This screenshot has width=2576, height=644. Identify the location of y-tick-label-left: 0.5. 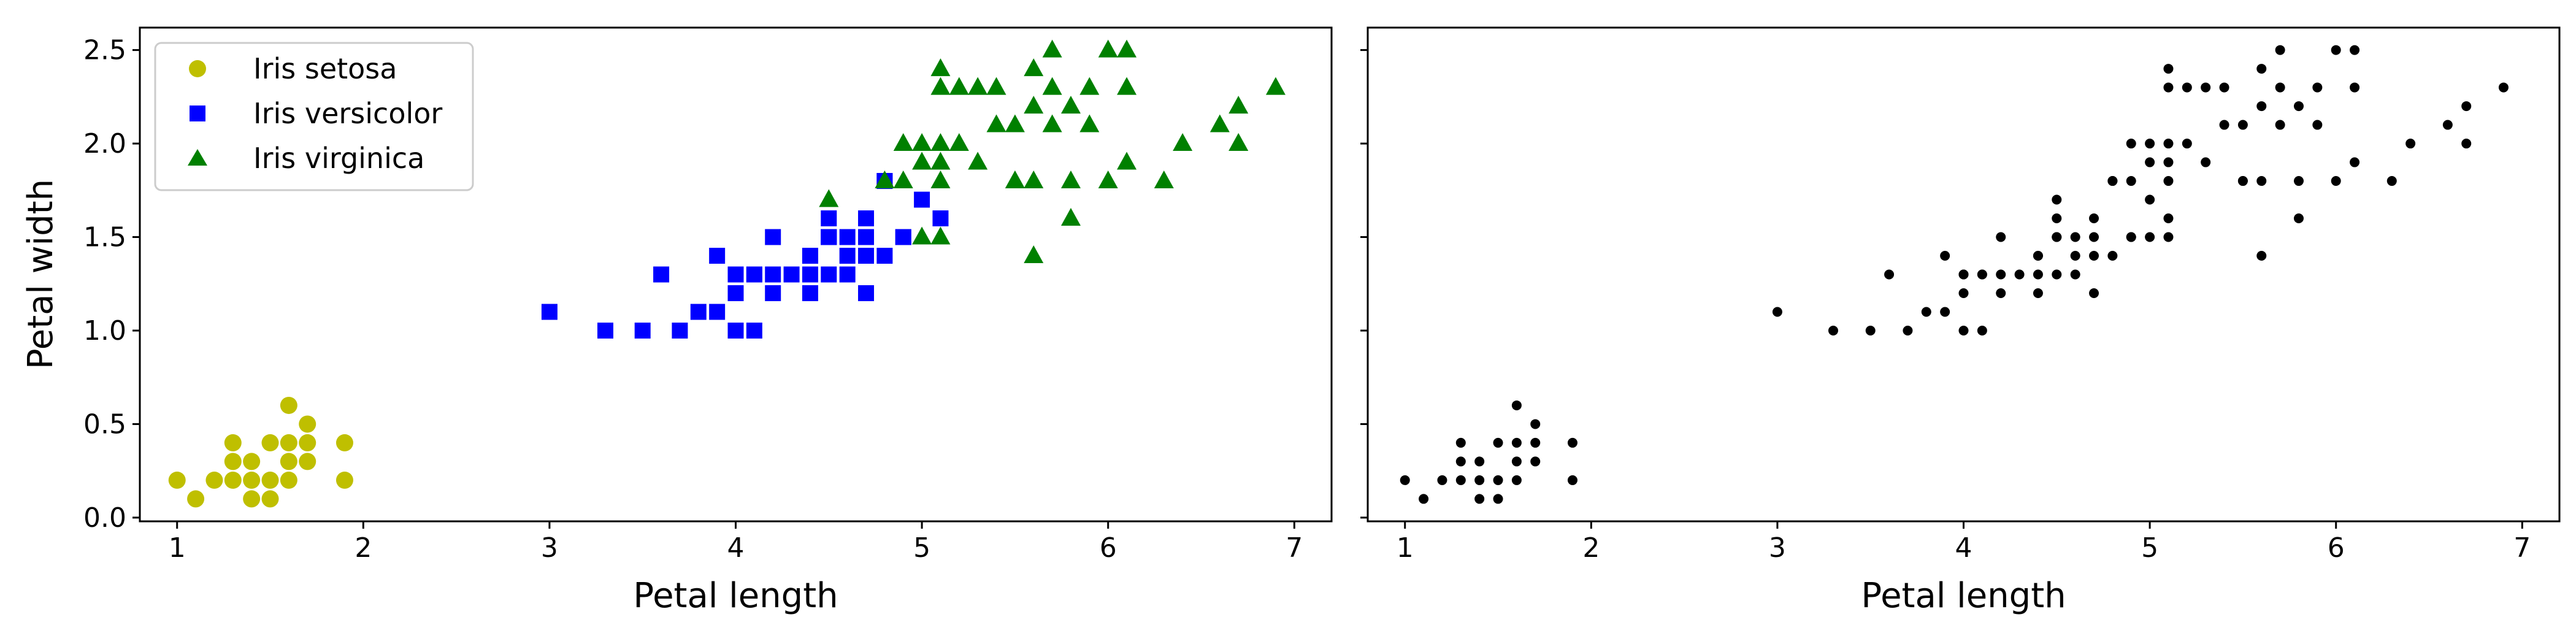
(104, 424).